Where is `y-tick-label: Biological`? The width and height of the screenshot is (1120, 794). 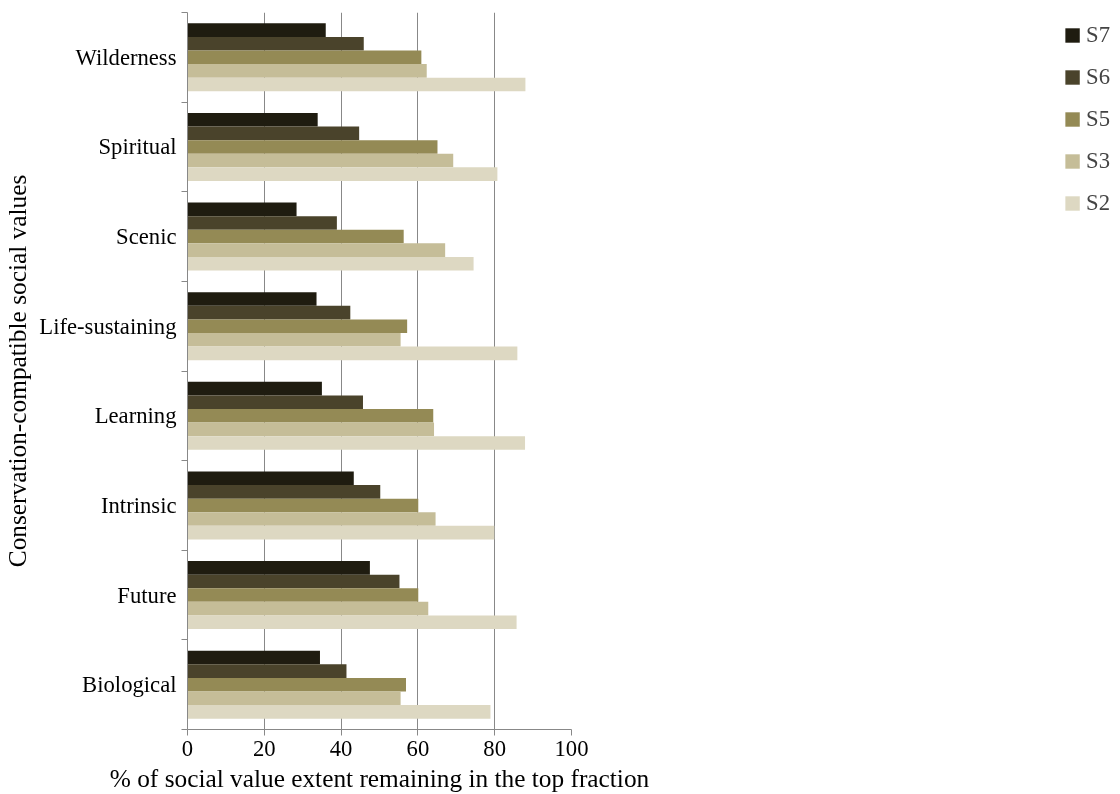
y-tick-label: Biological is located at coordinates (129, 685).